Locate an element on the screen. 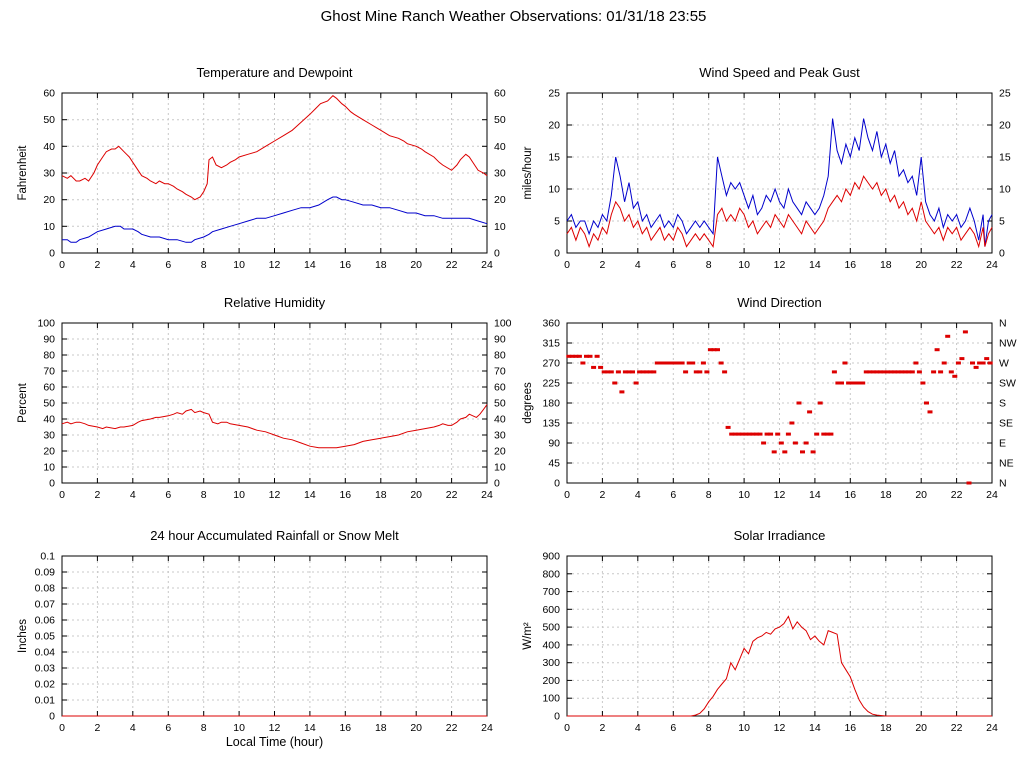 The image size is (1027, 772). svg-text: 135 is located at coordinates (551, 424).